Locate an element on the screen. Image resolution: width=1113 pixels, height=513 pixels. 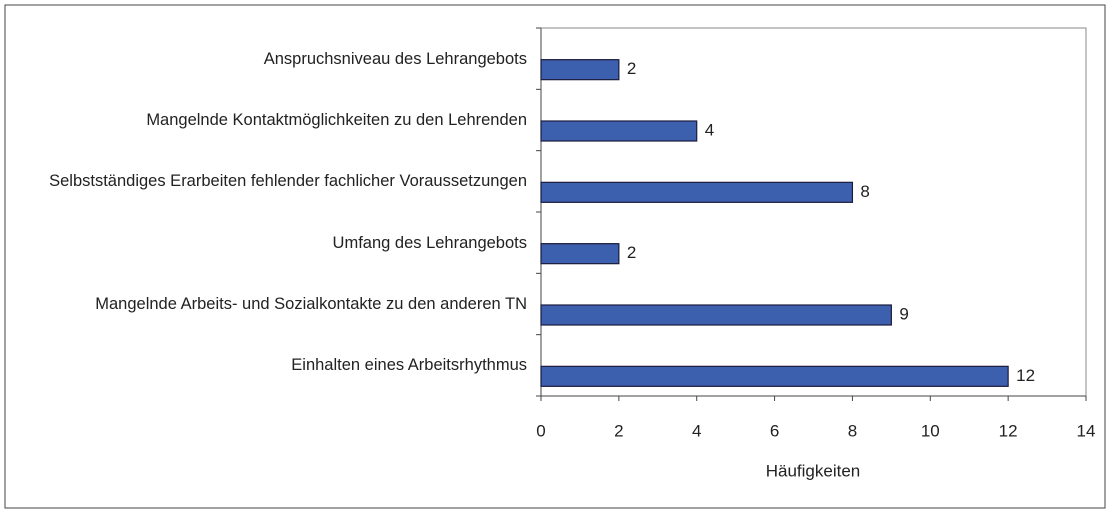
x-tick-label: 6 is located at coordinates (774, 430).